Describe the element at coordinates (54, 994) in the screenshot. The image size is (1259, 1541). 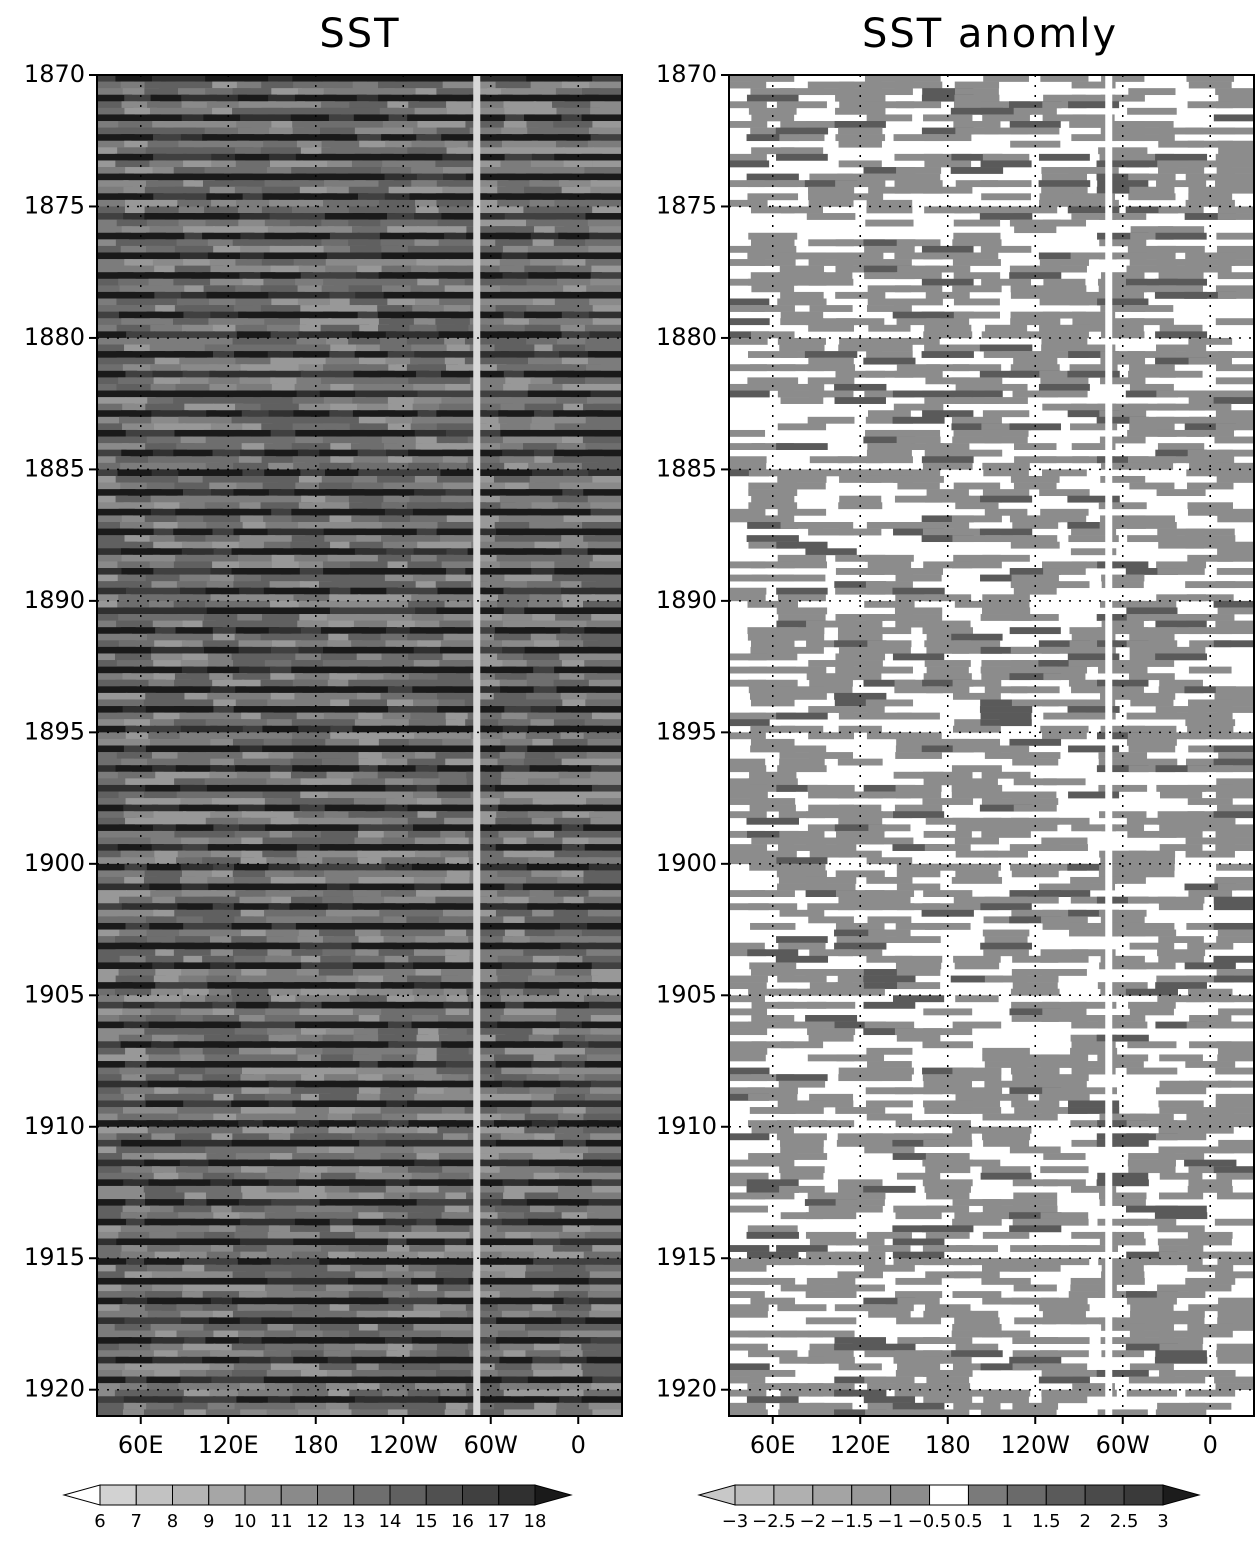
I see `y-tick-label: 1905` at that location.